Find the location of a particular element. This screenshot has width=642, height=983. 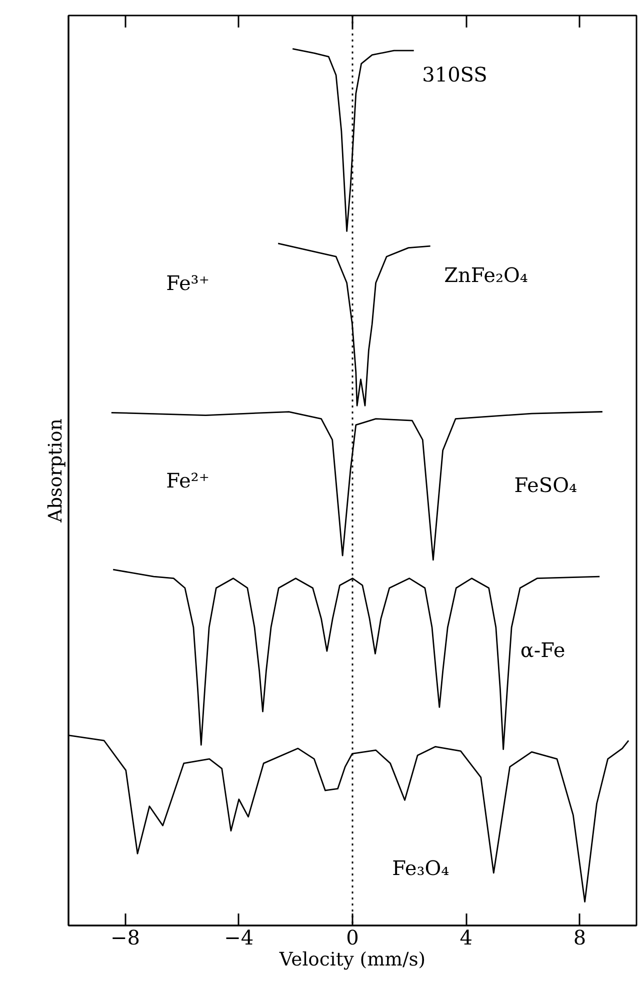

text: Fe₃O₄ is located at coordinates (421, 868).